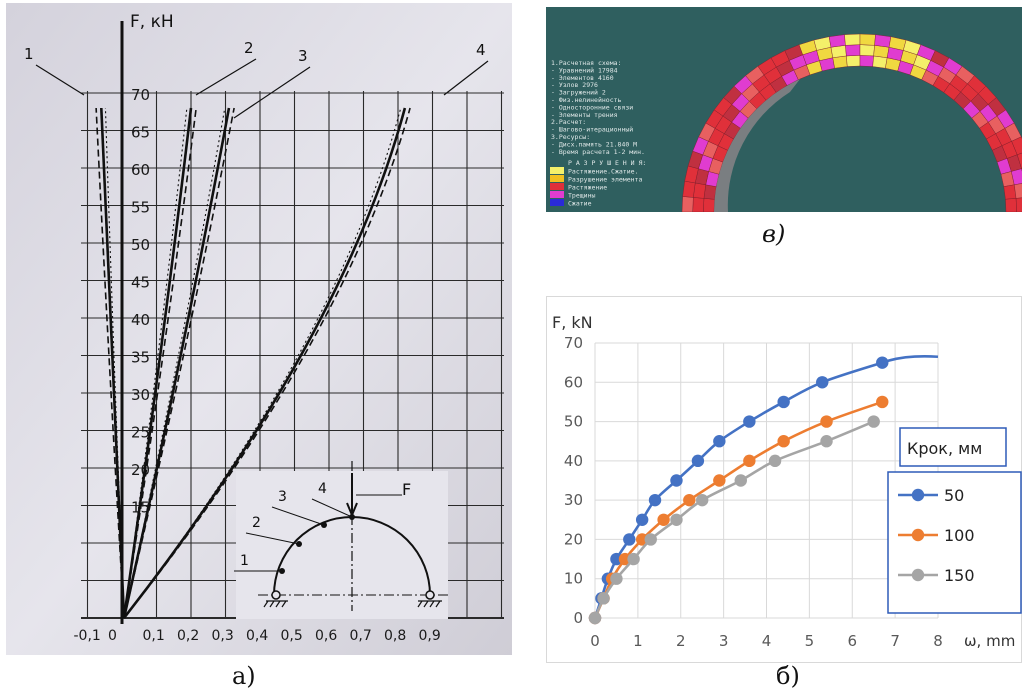  Describe the element at coordinates (140, 395) in the screenshot. I see `photo-y-tick-label: 30` at that location.